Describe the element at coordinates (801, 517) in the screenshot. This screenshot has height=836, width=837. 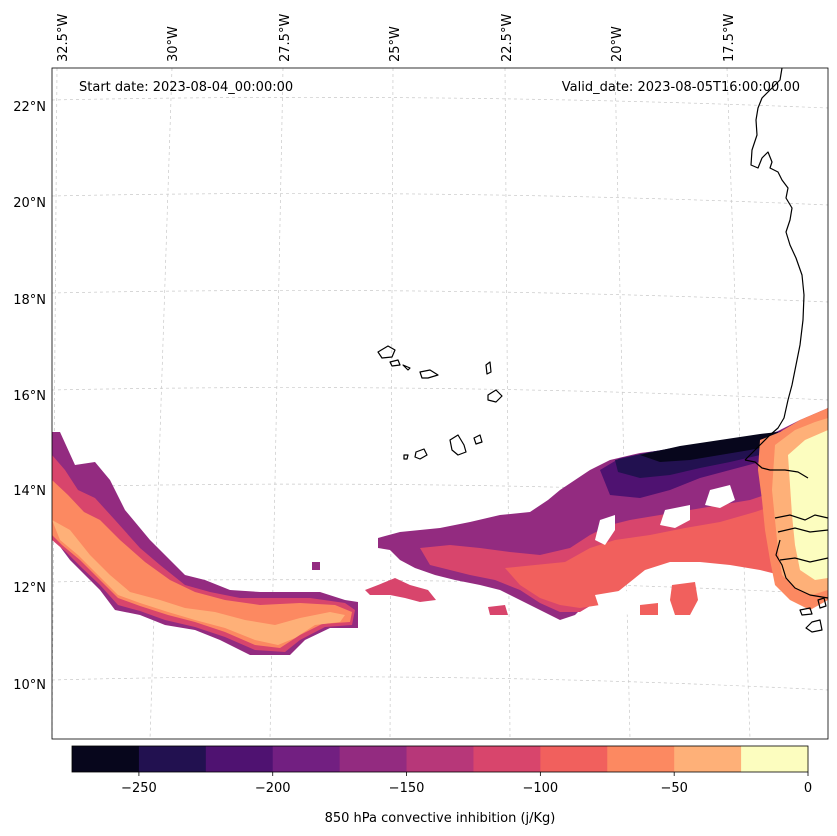
I see `gambia-border-north` at that location.